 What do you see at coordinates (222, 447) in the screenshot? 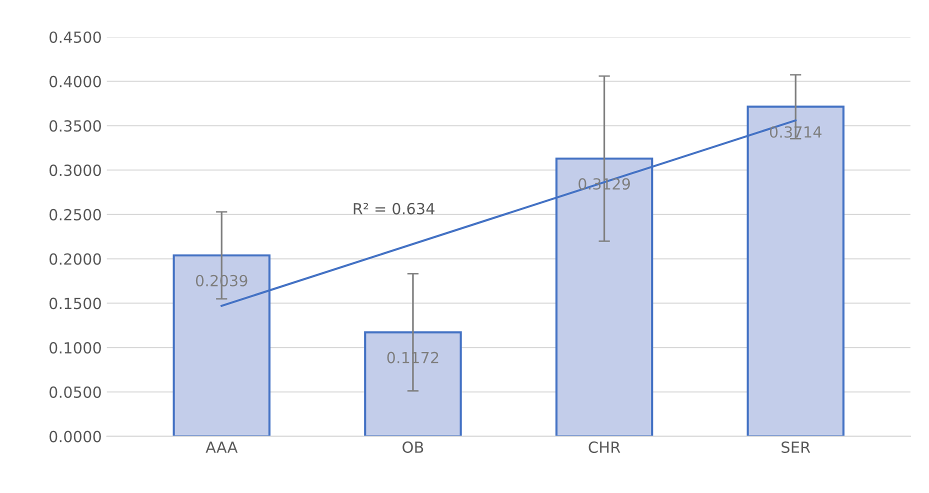
I see `x-tick-label: AAA` at bounding box center [222, 447].